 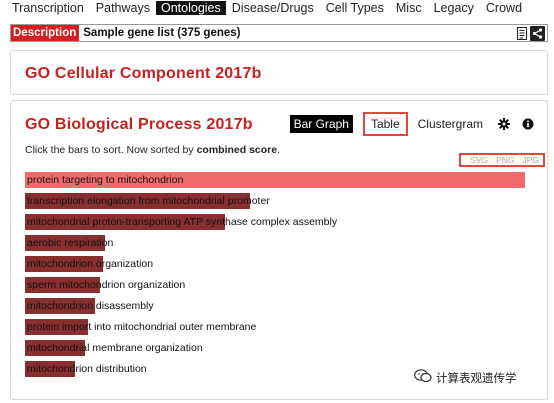 I want to click on nav-item-cell-types: Cell Types, so click(x=354, y=8).